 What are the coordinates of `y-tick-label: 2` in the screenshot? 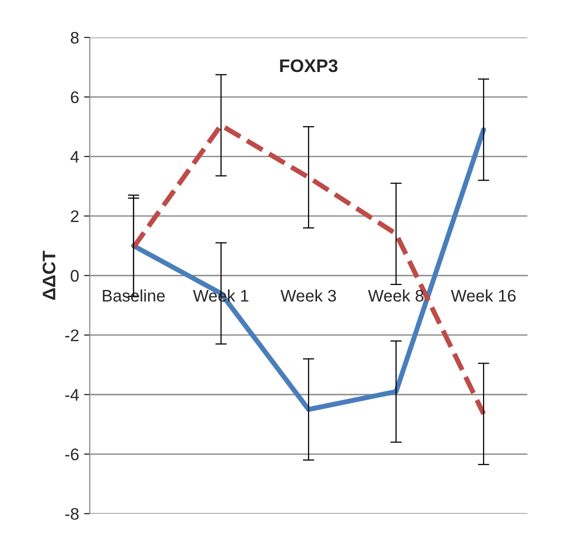 It's located at (74, 216).